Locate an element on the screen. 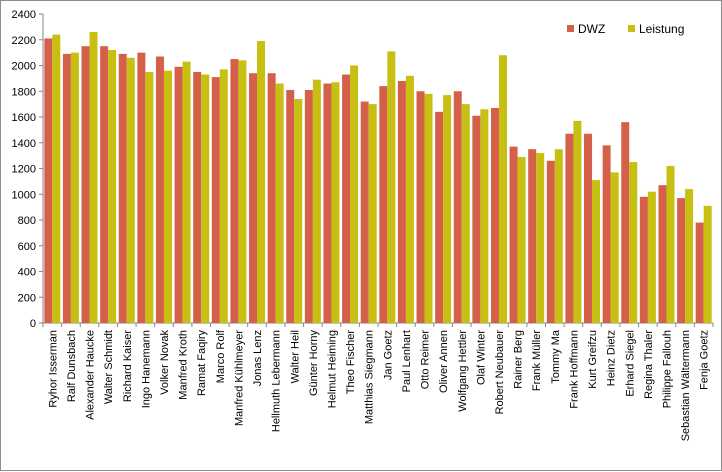 Image resolution: width=722 pixels, height=472 pixels. x-category-label: Fenja Goetz is located at coordinates (705, 360).